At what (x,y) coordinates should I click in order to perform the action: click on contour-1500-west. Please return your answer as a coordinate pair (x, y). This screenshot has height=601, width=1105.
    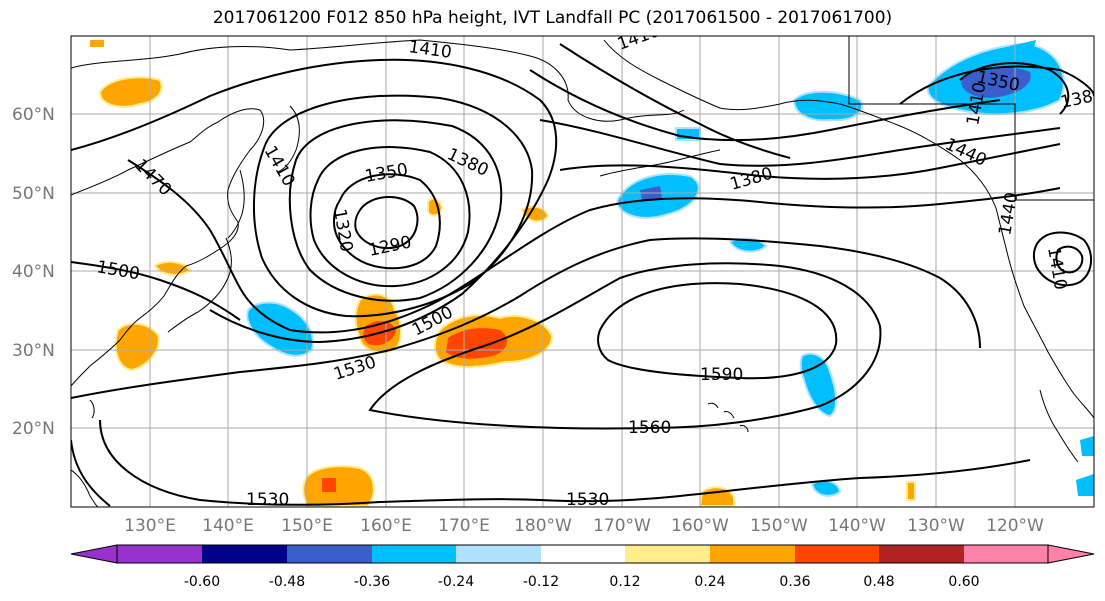
    Looking at the image, I should click on (156, 291).